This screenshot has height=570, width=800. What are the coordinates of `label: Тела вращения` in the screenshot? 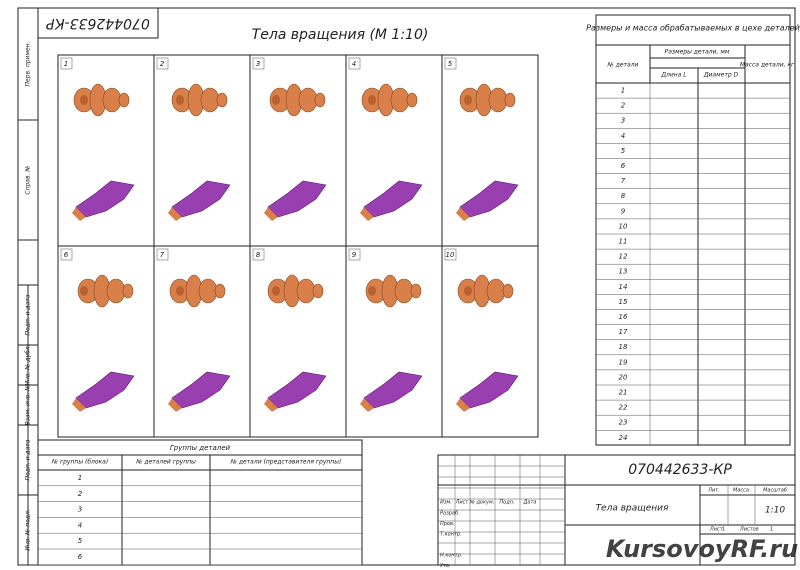 It's located at (632, 509).